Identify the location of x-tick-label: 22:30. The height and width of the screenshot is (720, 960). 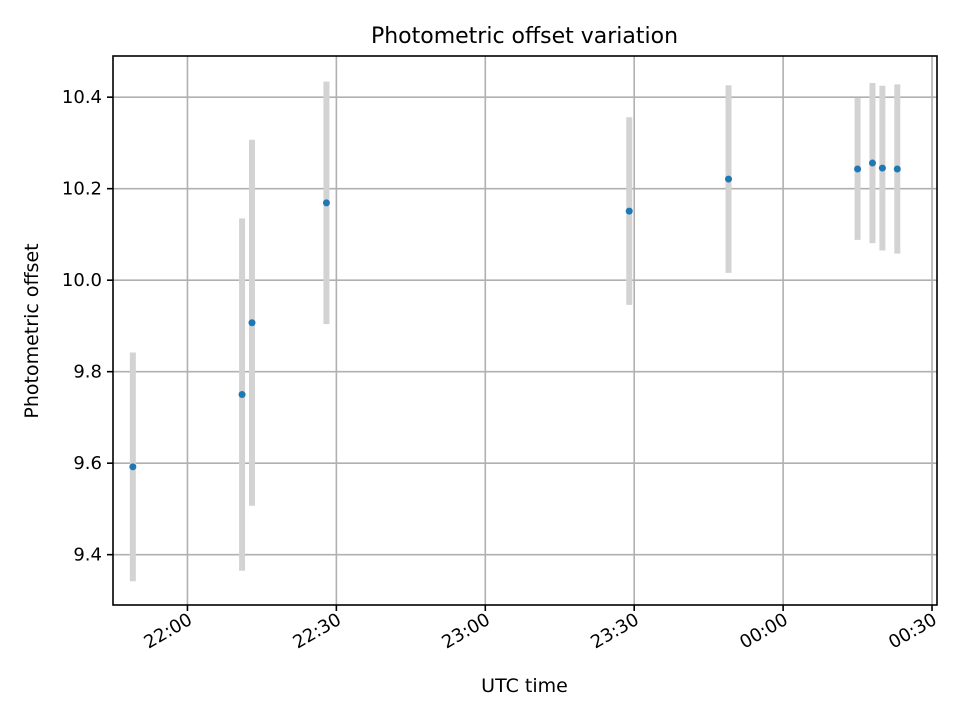
(316, 631).